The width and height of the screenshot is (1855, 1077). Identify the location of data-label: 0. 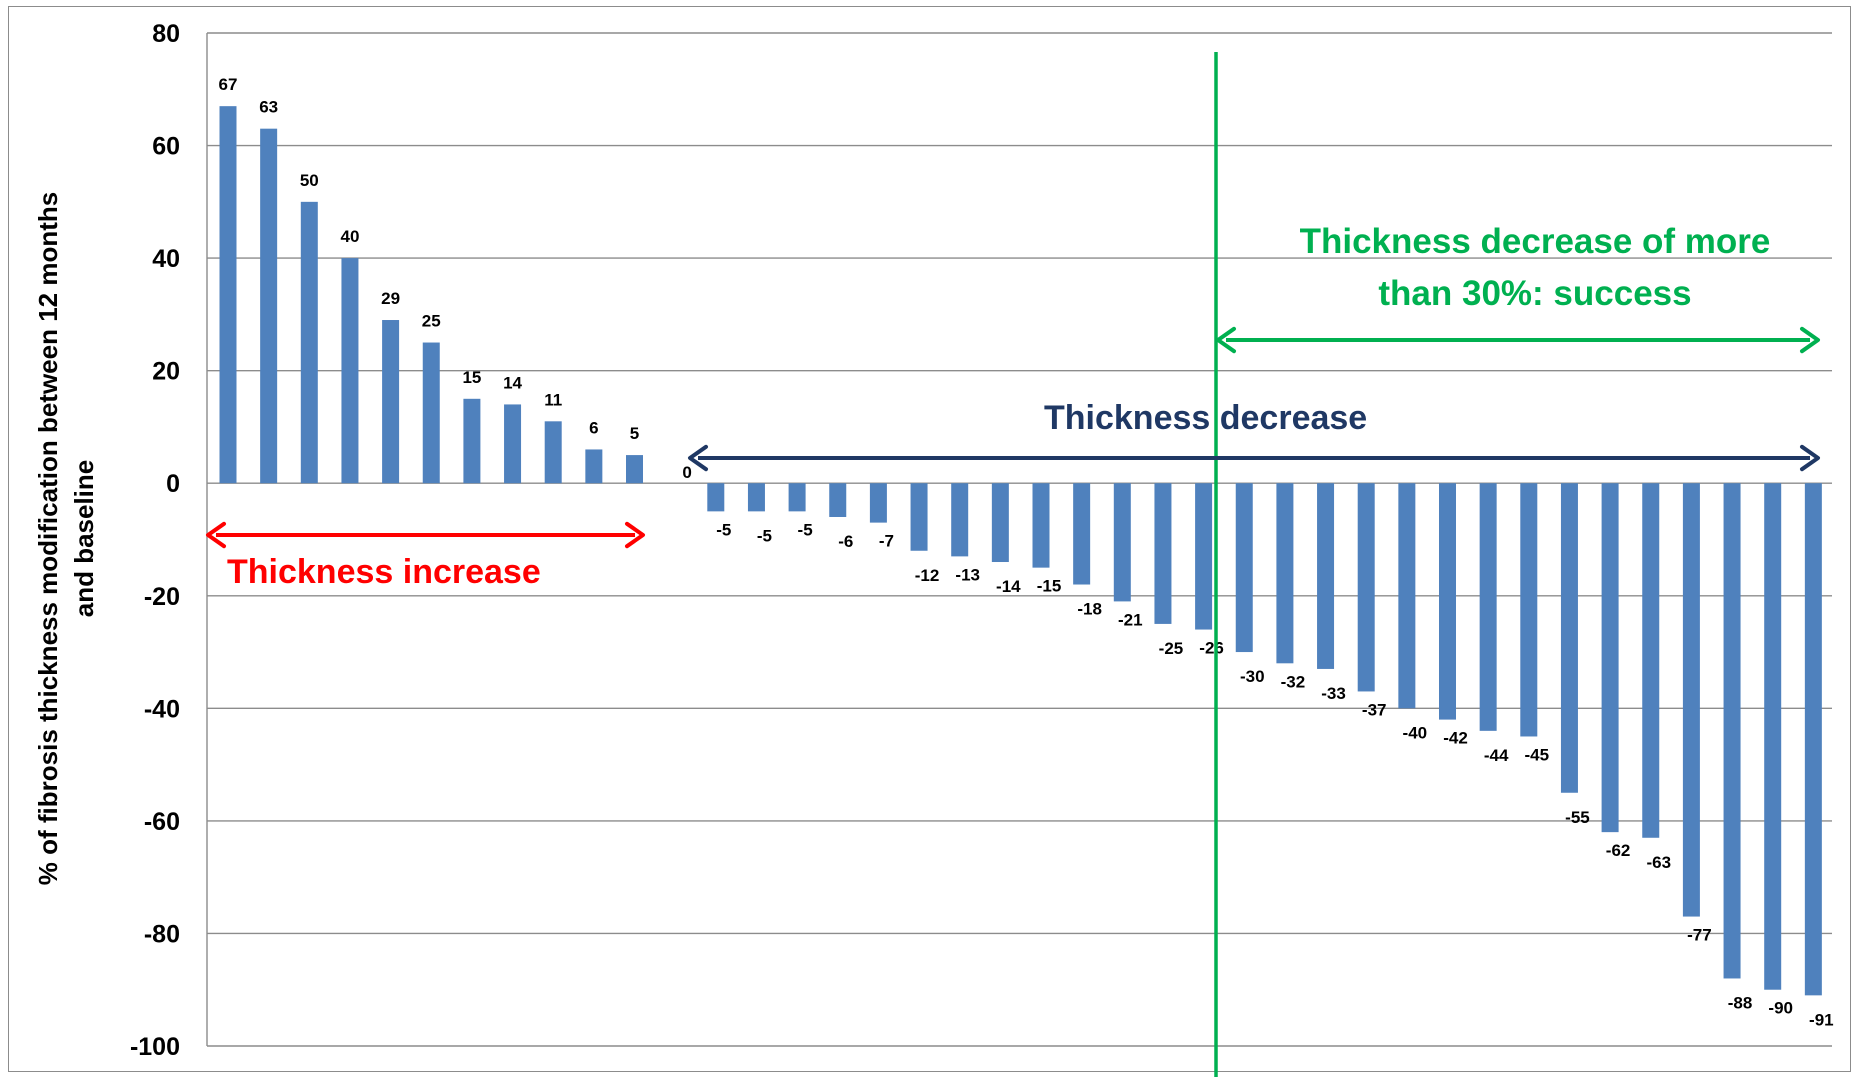
(686, 472).